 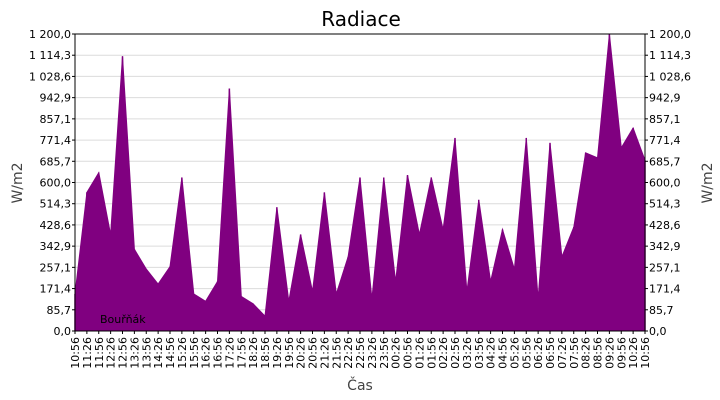 What do you see at coordinates (87, 353) in the screenshot?
I see `x-tick-label: 11:26` at bounding box center [87, 353].